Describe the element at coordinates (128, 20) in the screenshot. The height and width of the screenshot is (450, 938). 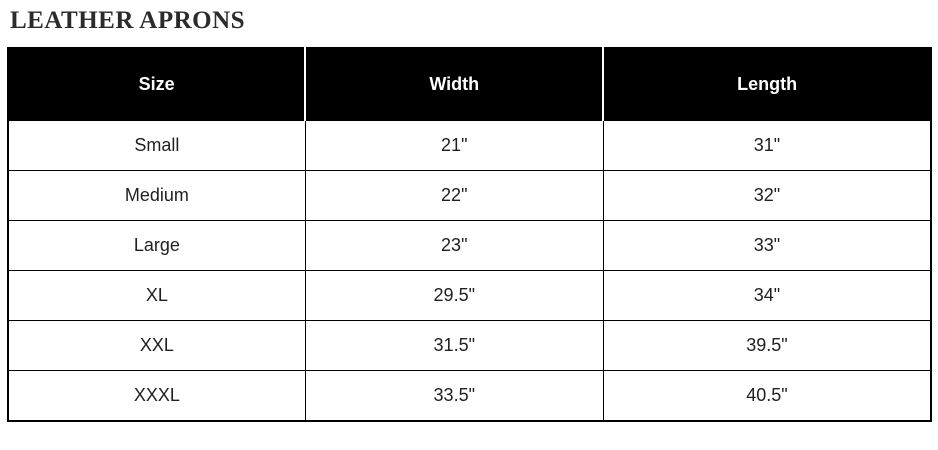
I see `page-title: LEATHER APRONS` at that location.